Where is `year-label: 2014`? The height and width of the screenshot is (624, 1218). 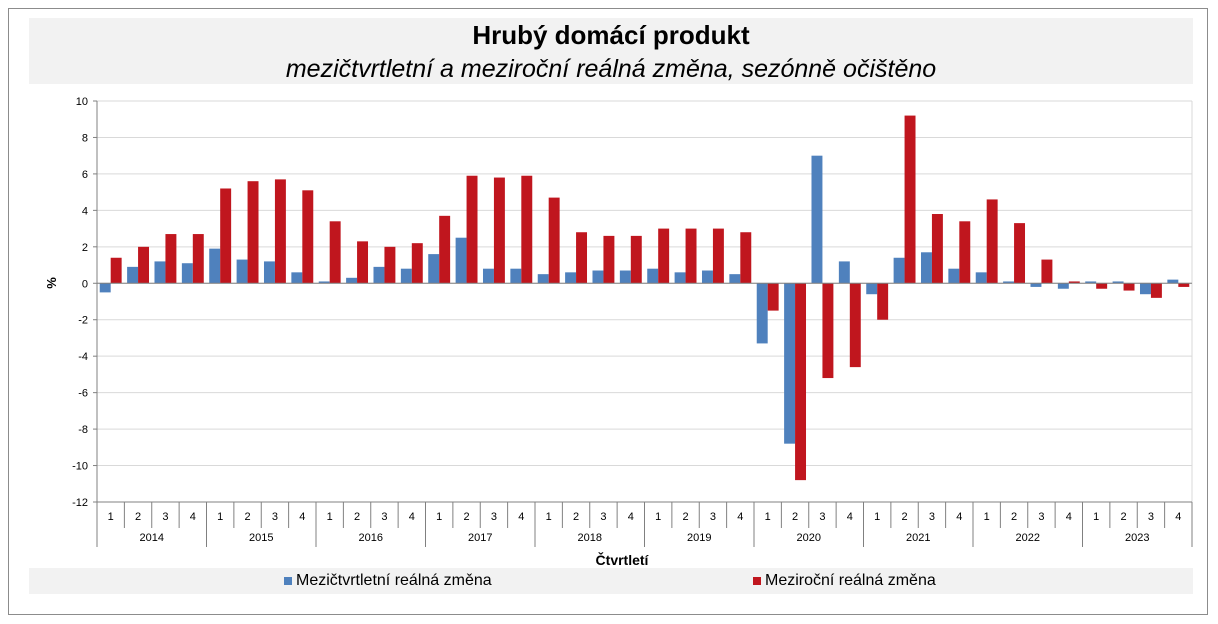
year-label: 2014 is located at coordinates (152, 538).